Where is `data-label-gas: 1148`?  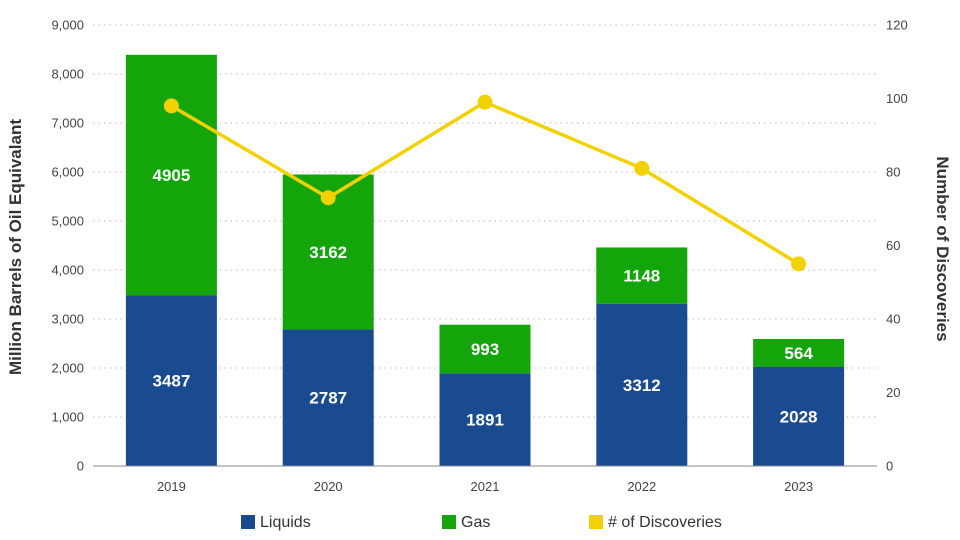 data-label-gas: 1148 is located at coordinates (641, 276).